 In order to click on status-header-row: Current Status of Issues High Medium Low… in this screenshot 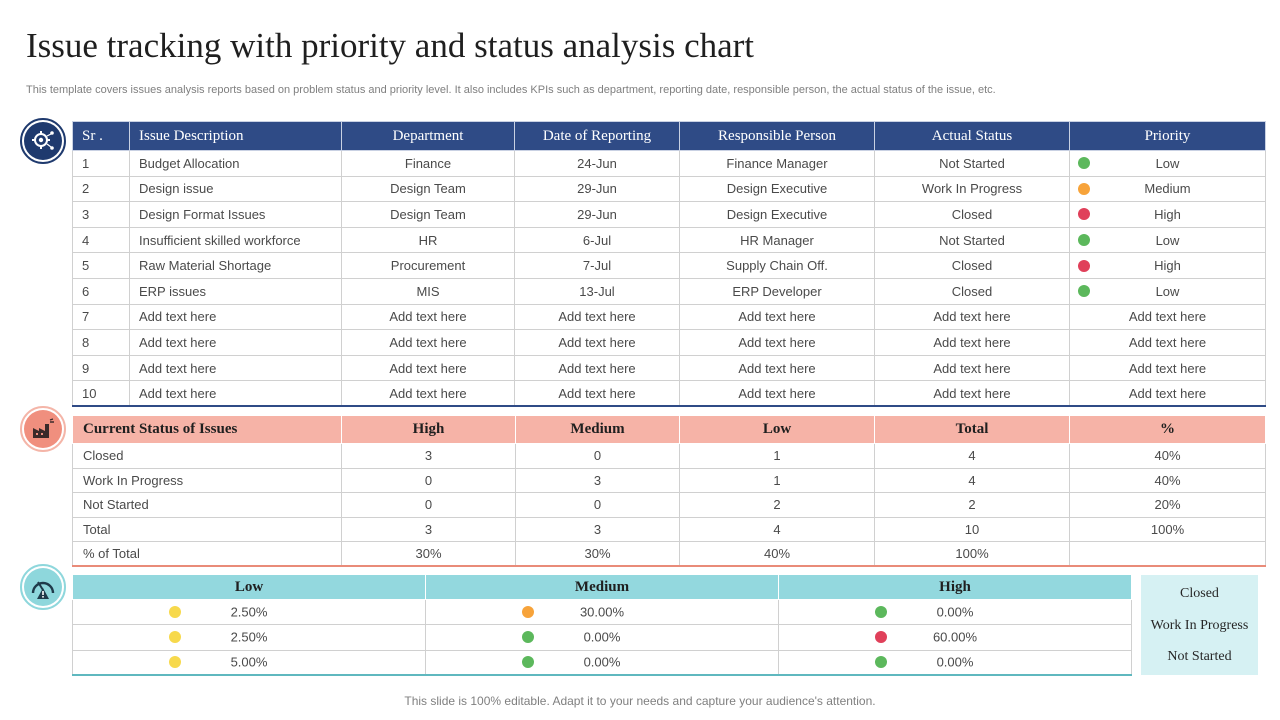, I will do `click(669, 429)`.